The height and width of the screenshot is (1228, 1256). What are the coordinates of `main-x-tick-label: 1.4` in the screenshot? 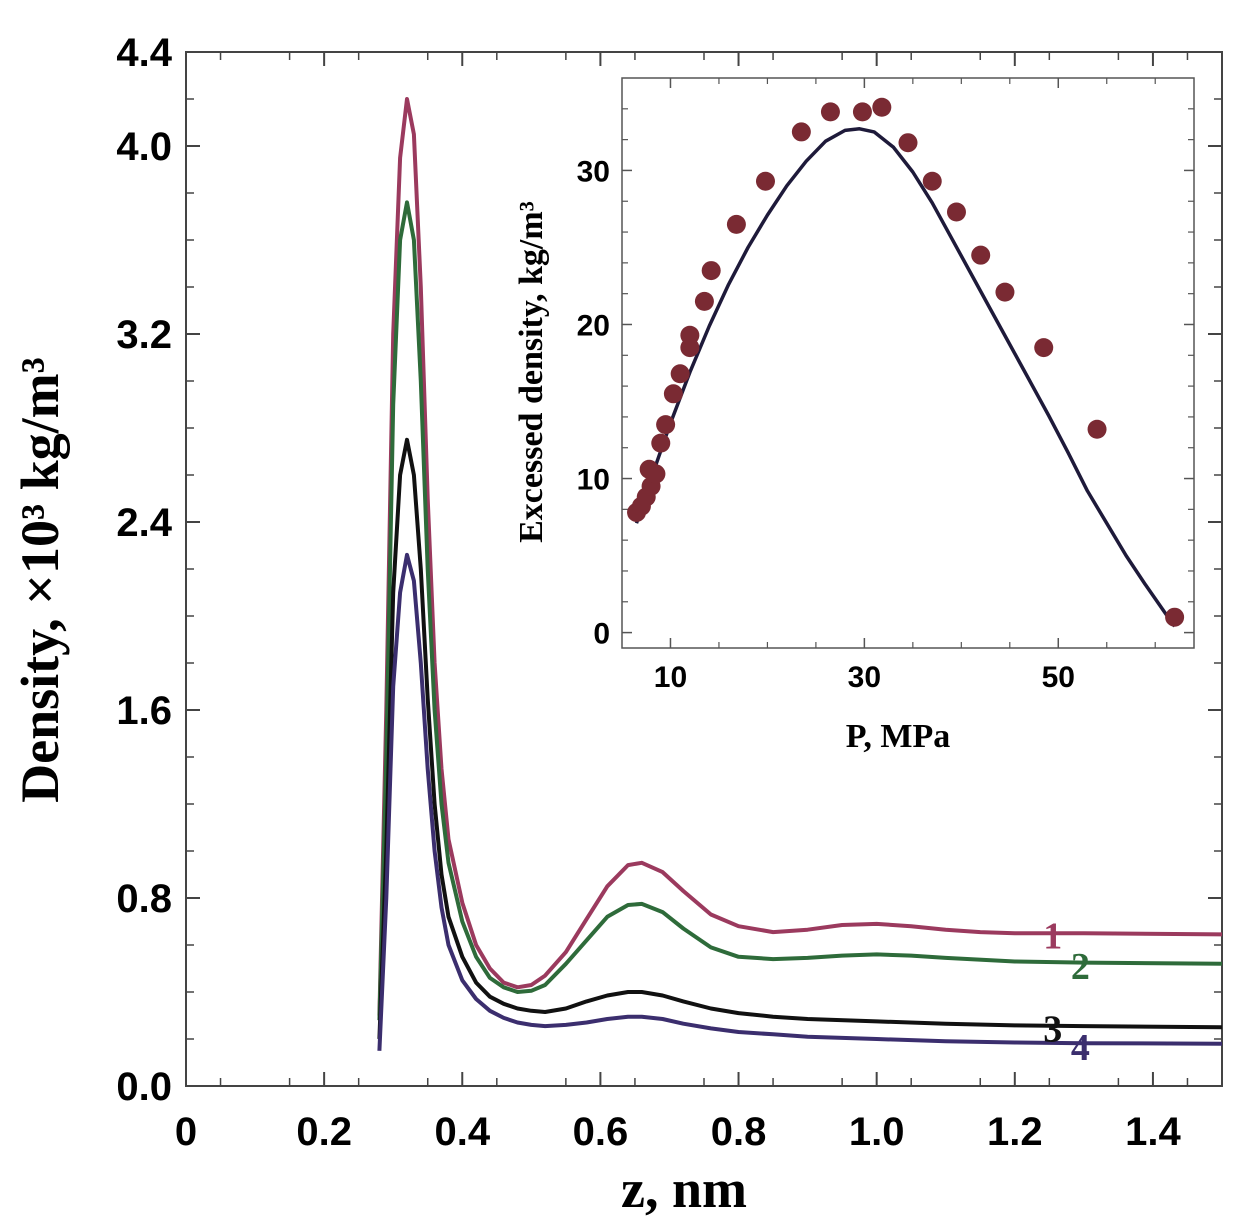 It's located at (1153, 1132).